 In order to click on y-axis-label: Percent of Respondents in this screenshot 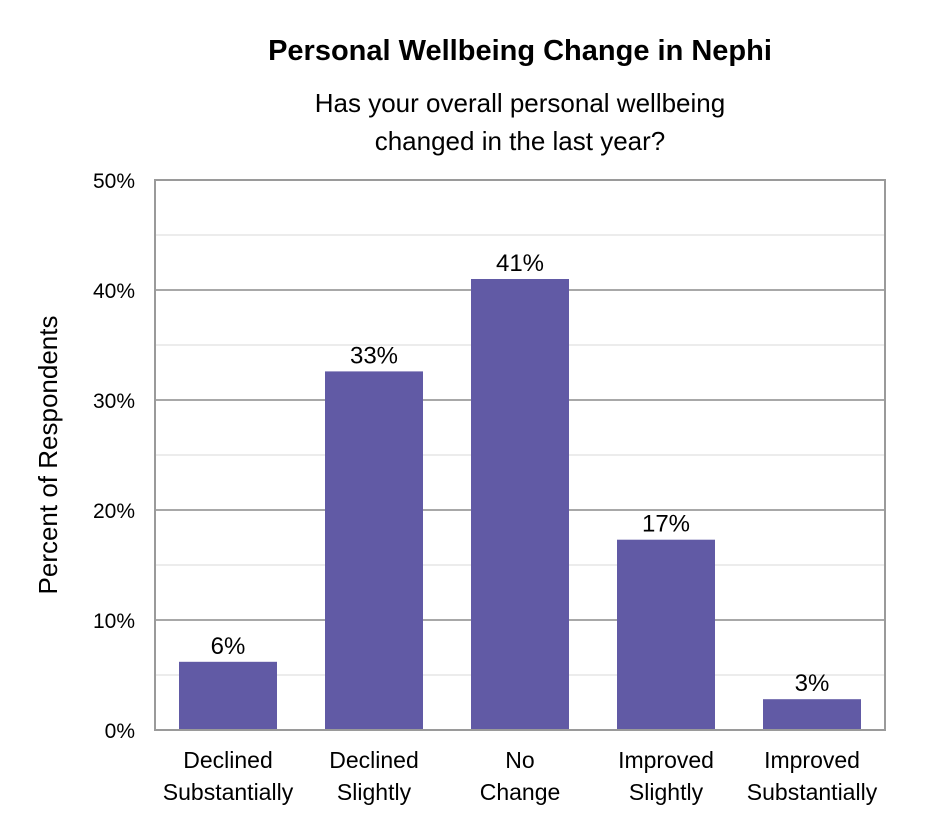, I will do `click(48, 455)`.